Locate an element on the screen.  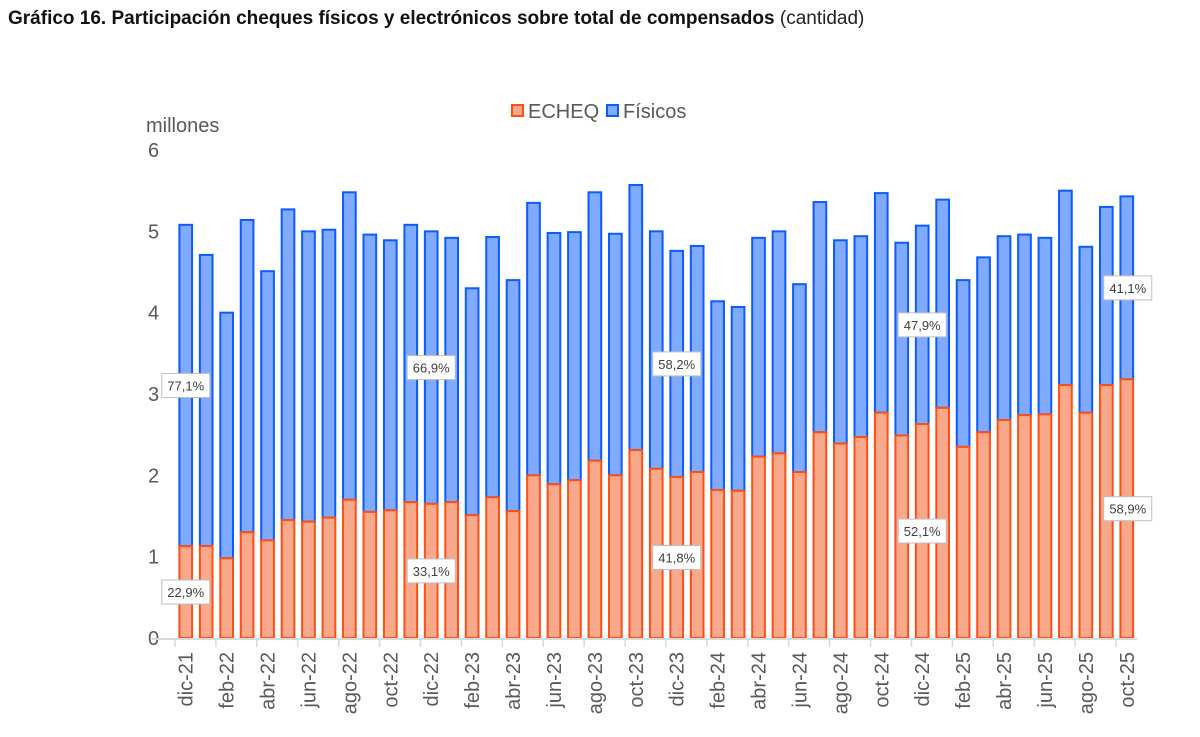
x-tick-label: abr-23 is located at coordinates (514, 681).